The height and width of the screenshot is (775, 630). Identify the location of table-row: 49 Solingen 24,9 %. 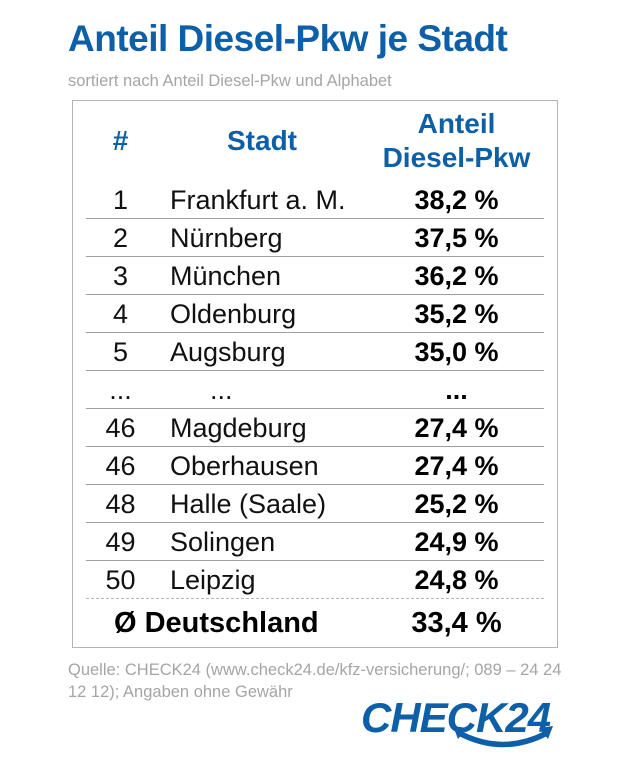
(315, 542).